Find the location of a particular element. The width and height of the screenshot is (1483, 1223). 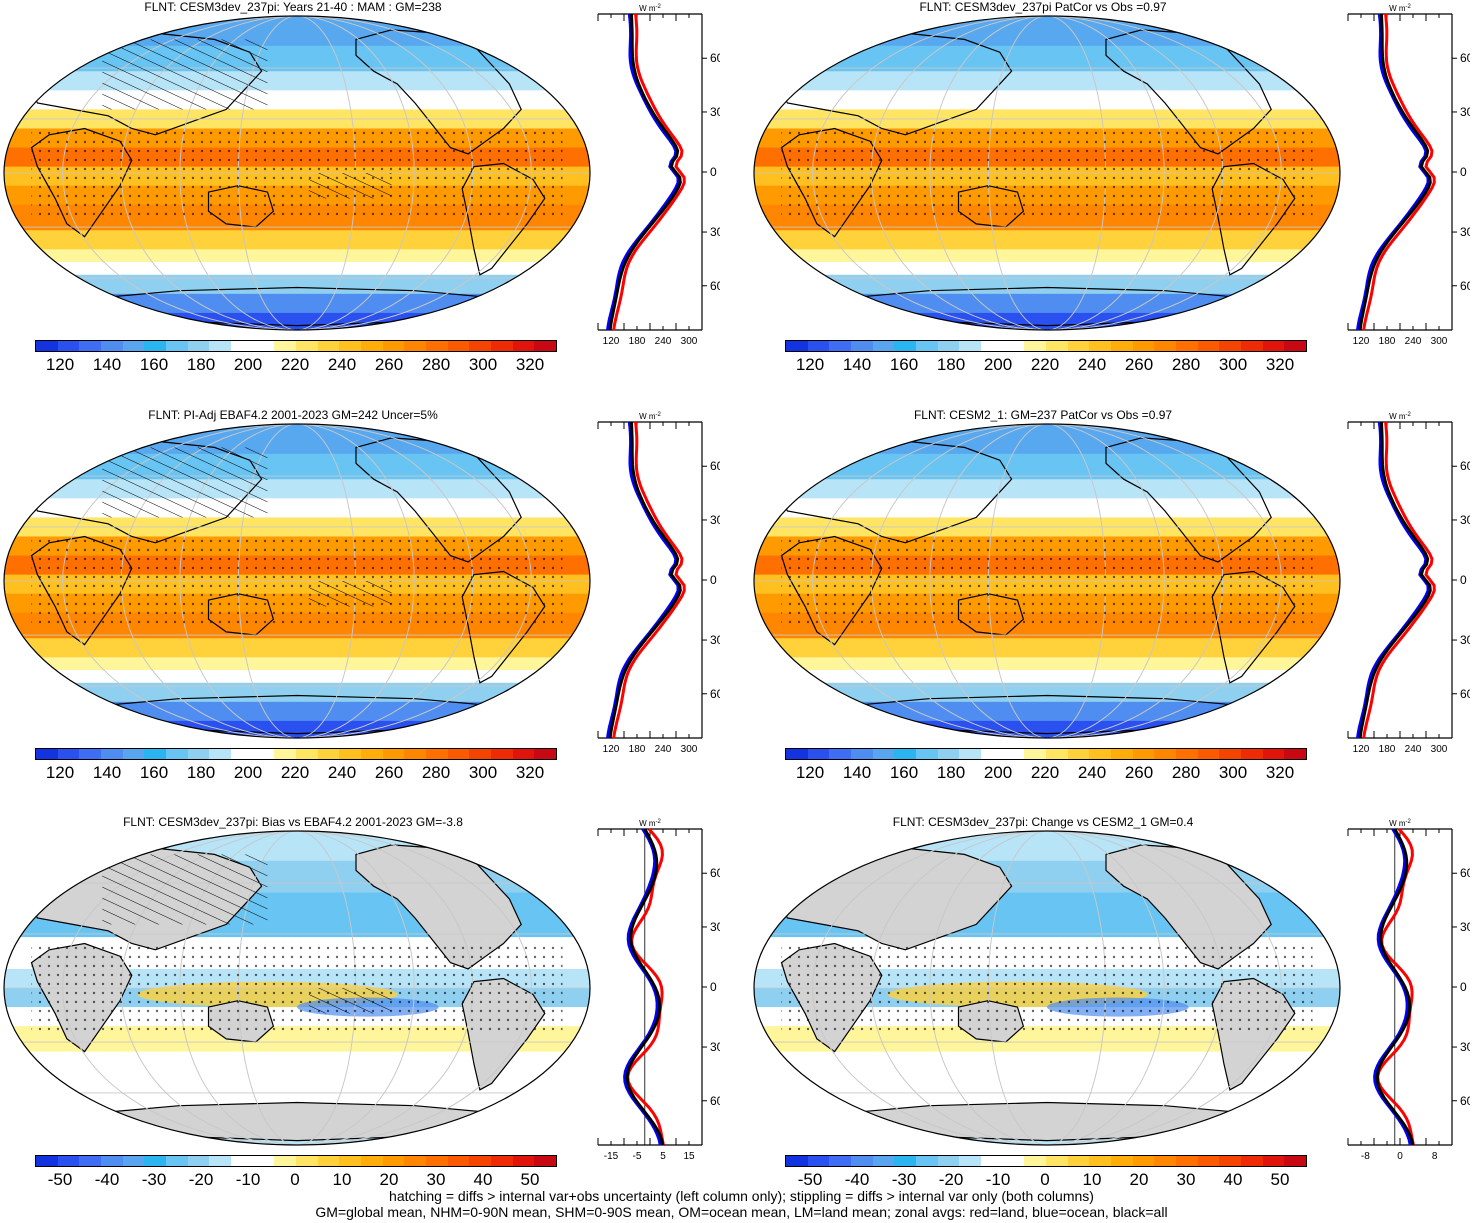

zonal-tick-label: 120 is located at coordinates (1361, 749).